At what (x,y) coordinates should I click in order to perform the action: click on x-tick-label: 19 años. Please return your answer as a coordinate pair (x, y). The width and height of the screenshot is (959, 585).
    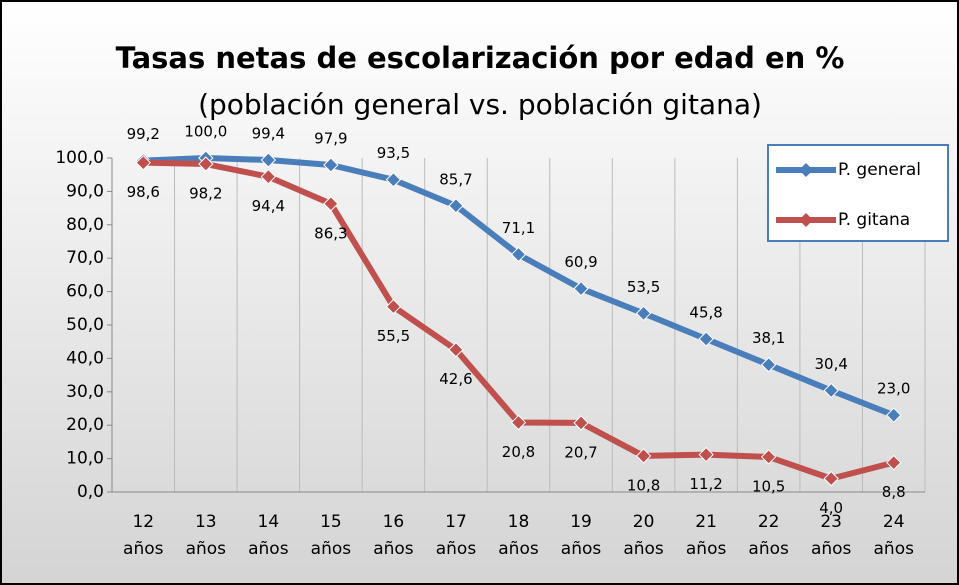
    Looking at the image, I should click on (581, 535).